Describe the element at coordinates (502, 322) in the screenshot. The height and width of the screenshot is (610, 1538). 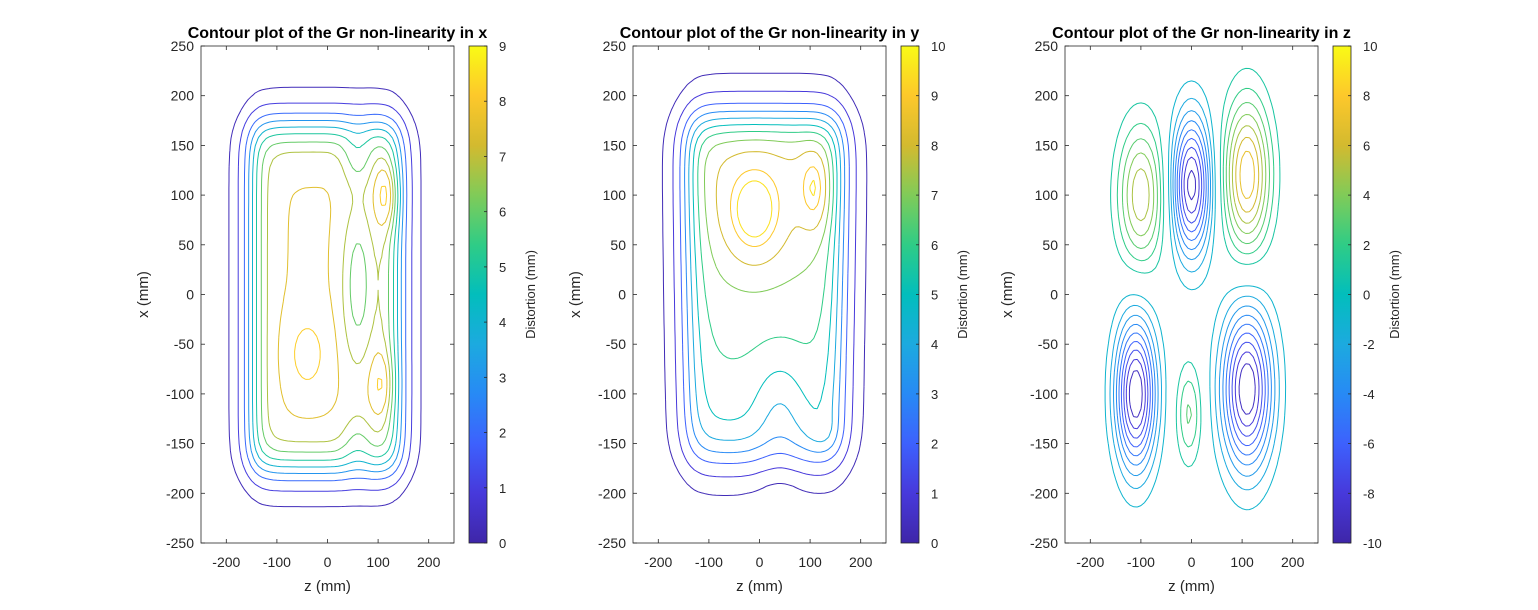
I see `colorbar-tick-label: 4` at that location.